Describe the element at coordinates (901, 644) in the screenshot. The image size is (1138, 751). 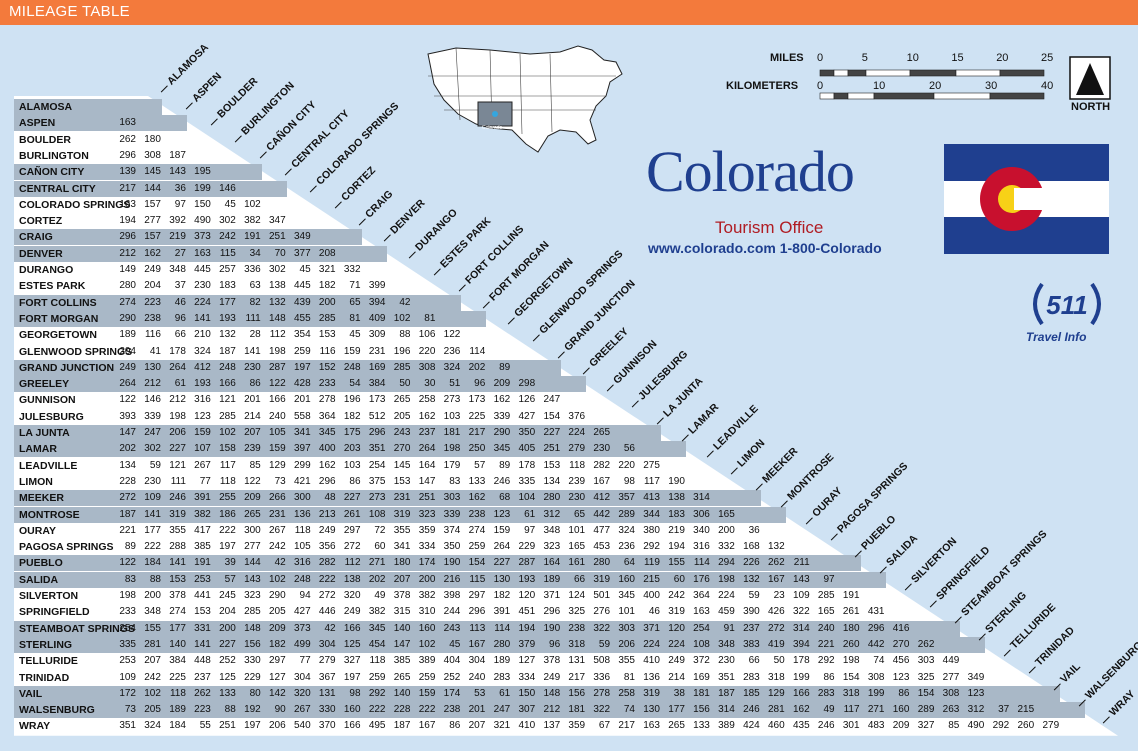
I see `distance-cell: 270` at that location.